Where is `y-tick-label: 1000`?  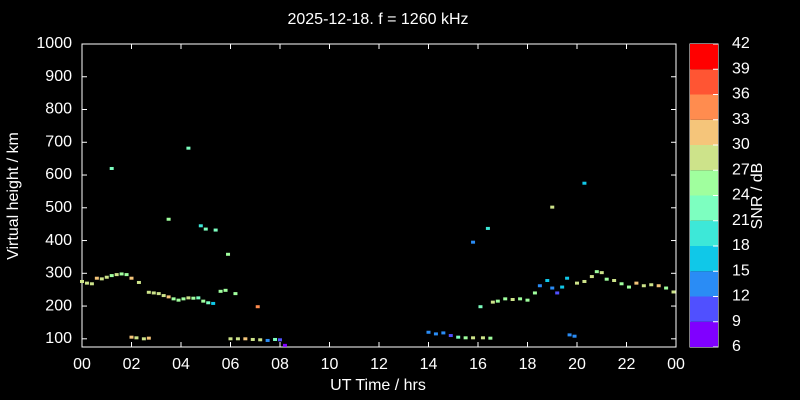 y-tick-label: 1000 is located at coordinates (54, 43).